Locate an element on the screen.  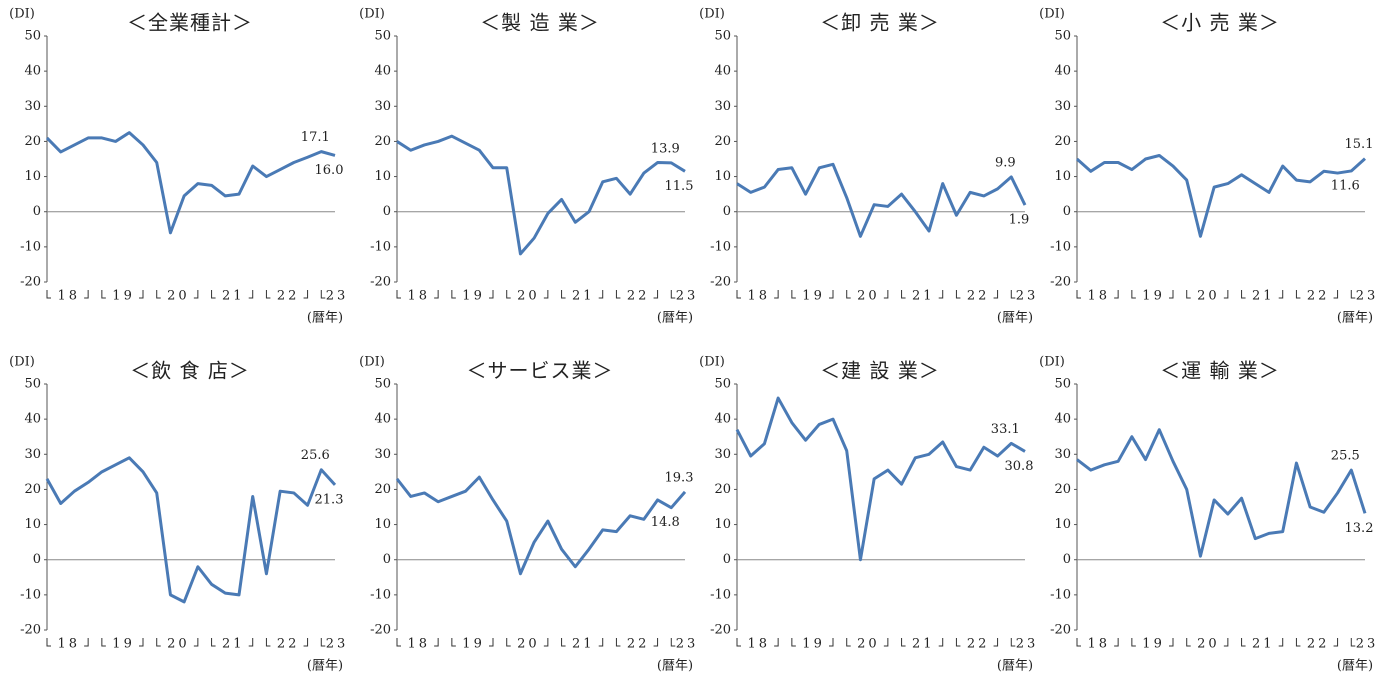
value-label: 13.2 is located at coordinates (1359, 528).